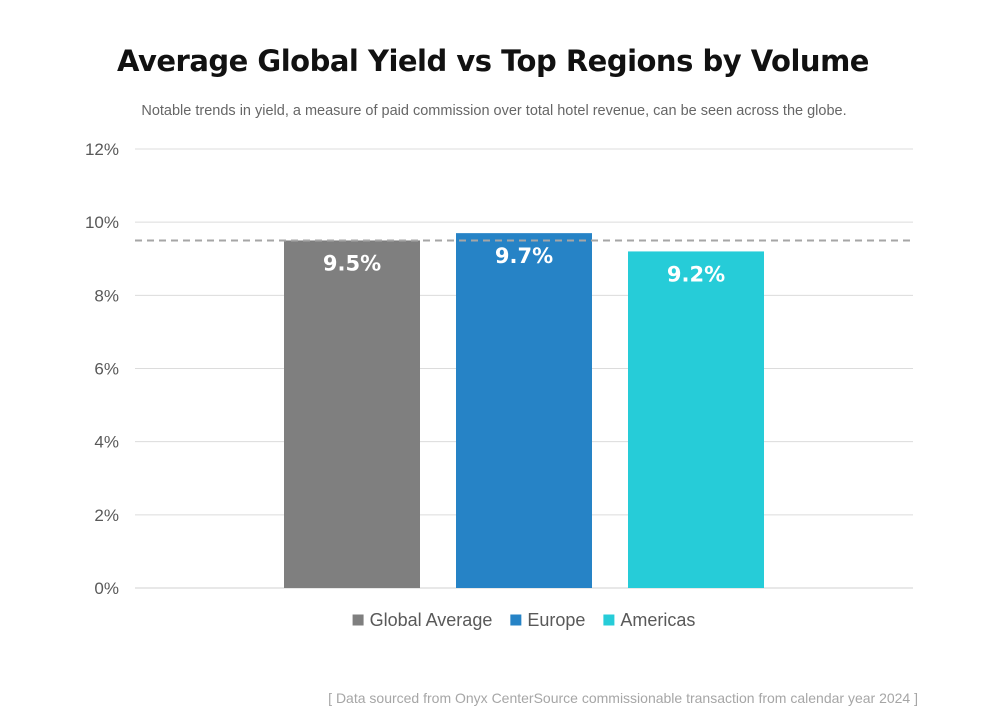 This screenshot has height=720, width=1000. I want to click on legend-label: Europe, so click(556, 620).